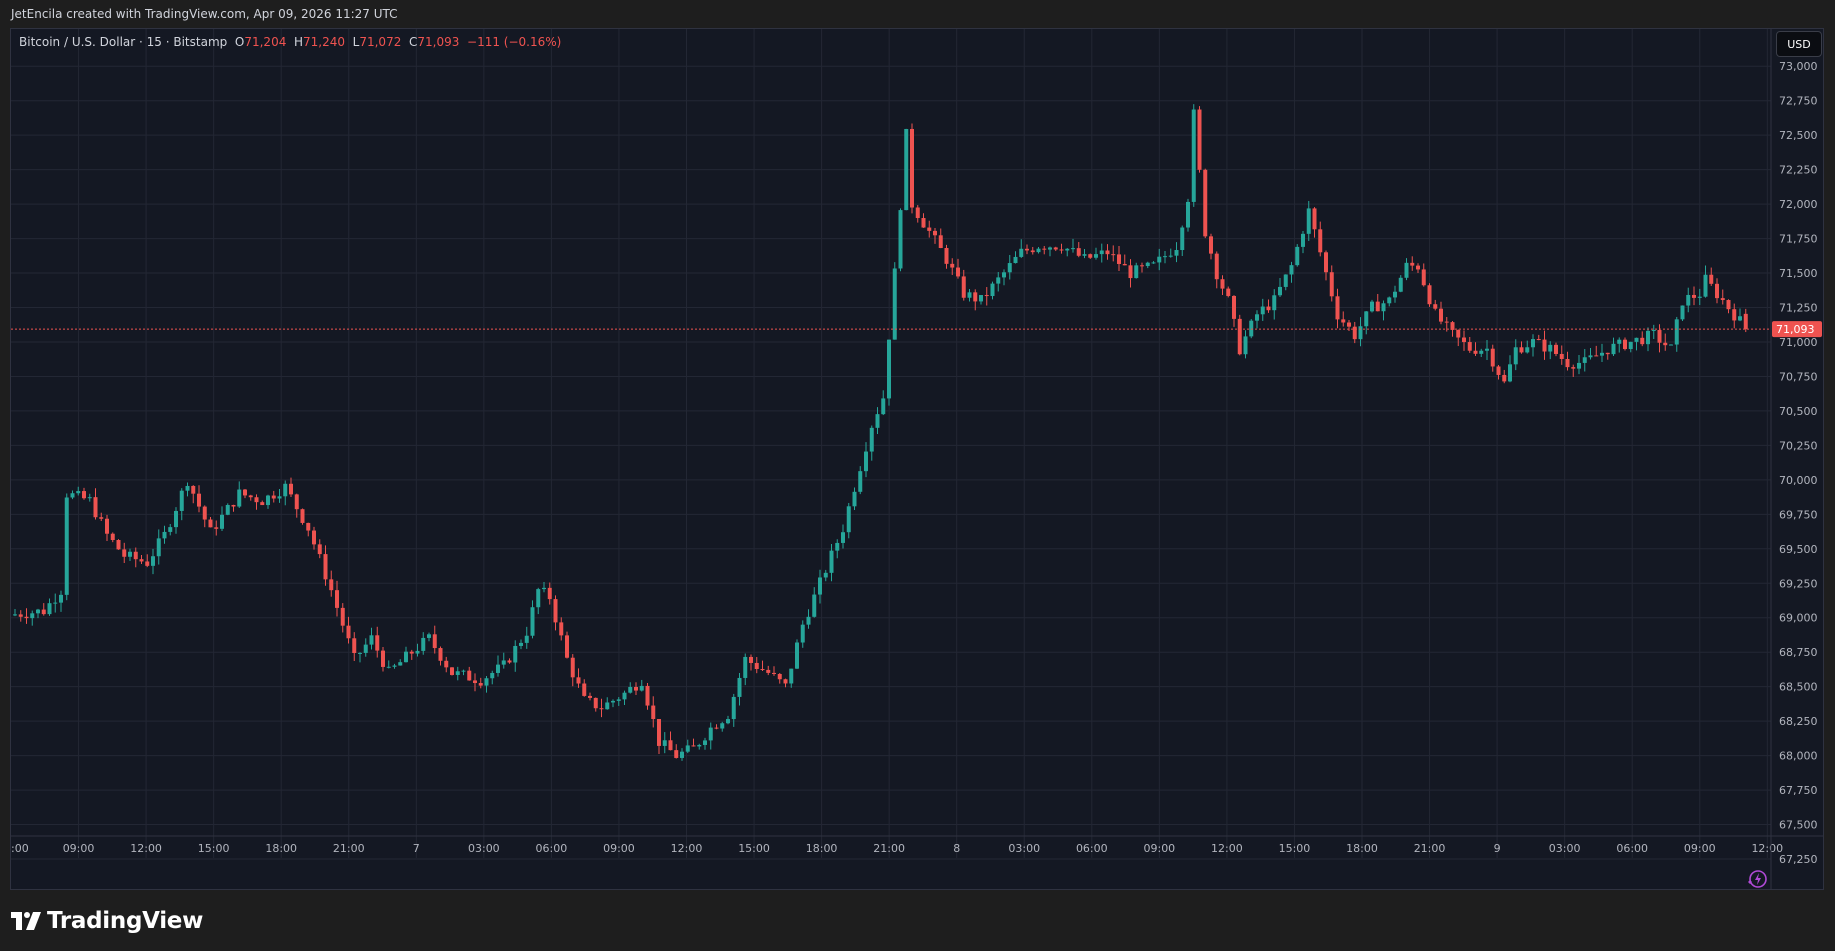  Describe the element at coordinates (123, 42) in the screenshot. I see `symbol-title: Bitcoin / U.S. Dollar · 15 · Bitstamp` at that location.